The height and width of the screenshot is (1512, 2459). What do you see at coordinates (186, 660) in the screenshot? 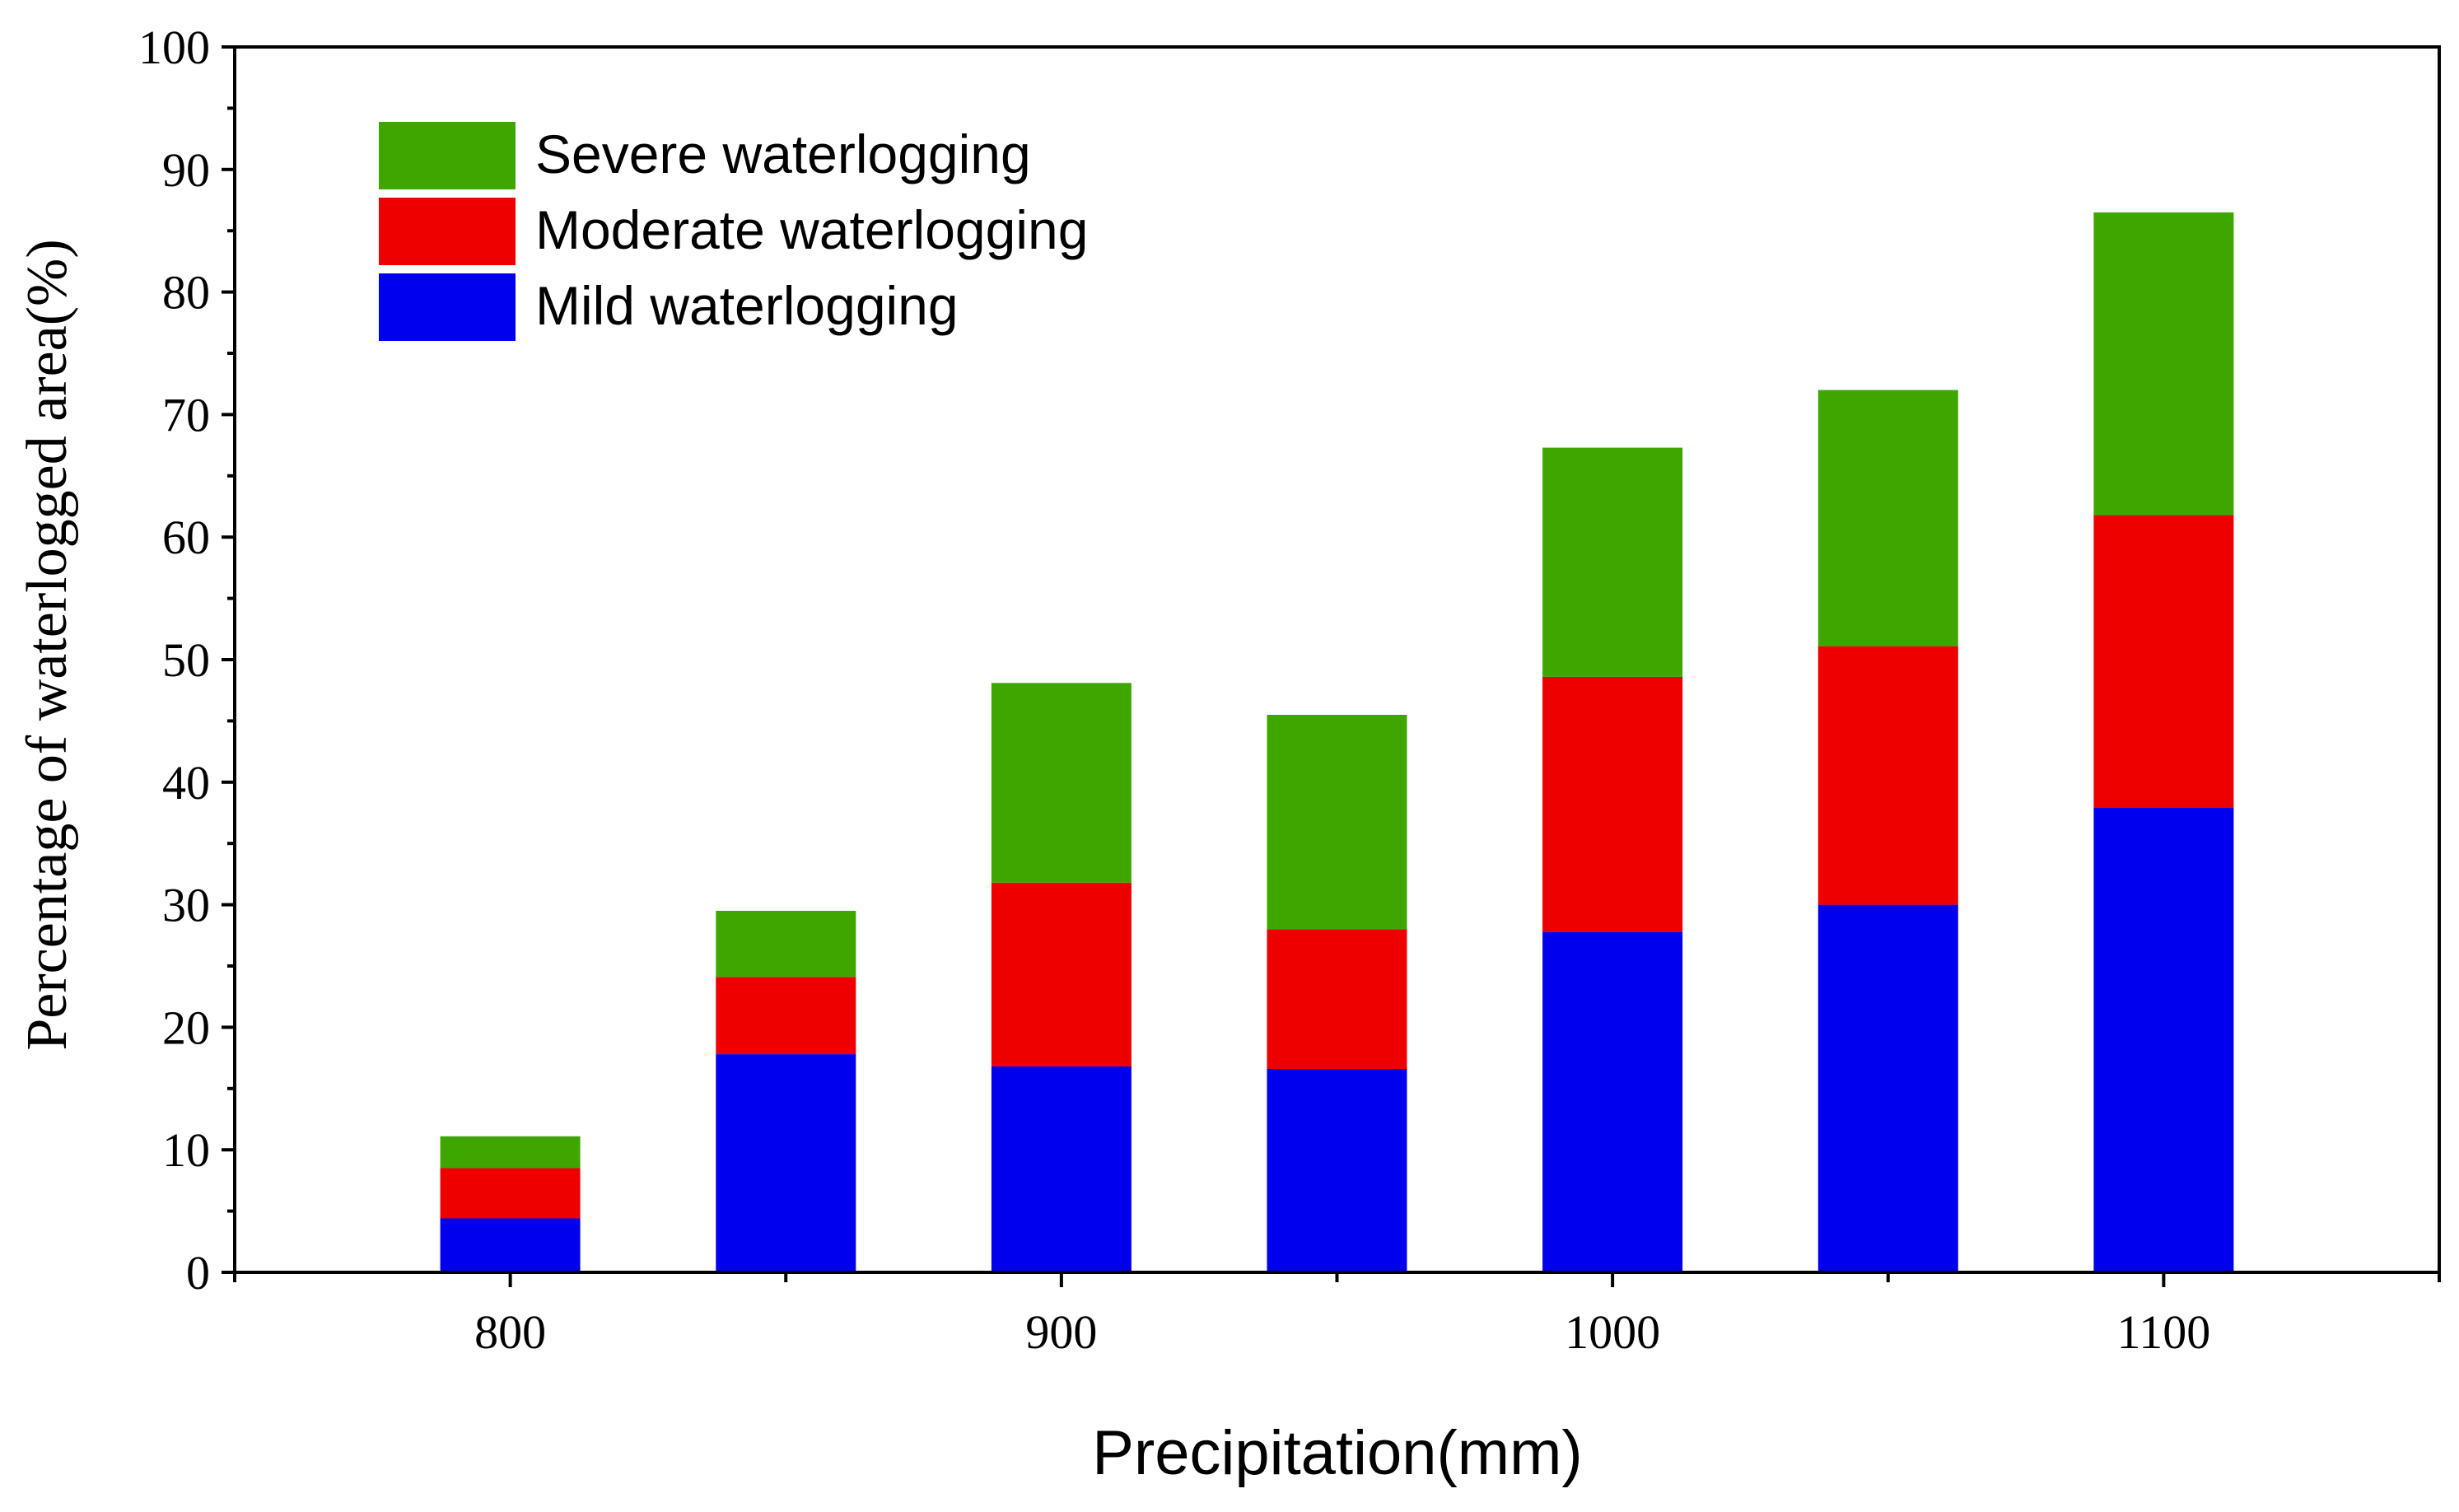
I see `y-tick-label: 50` at bounding box center [186, 660].